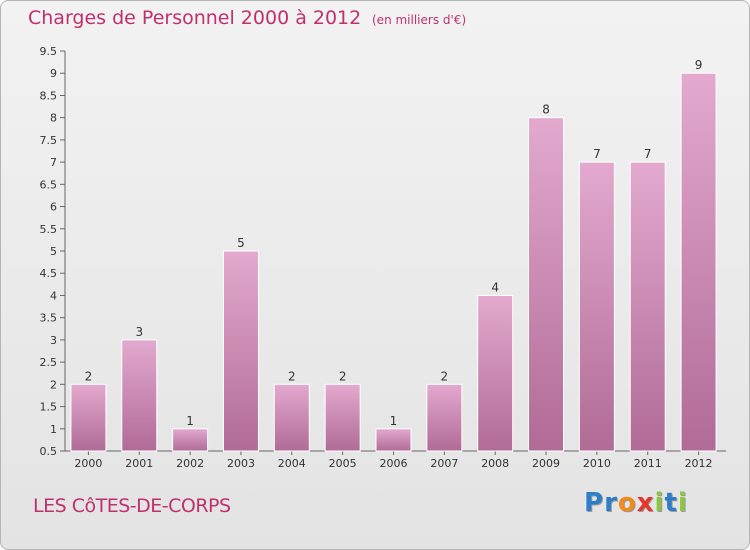 This screenshot has height=550, width=750. Describe the element at coordinates (444, 417) in the screenshot. I see `bar-2007` at that location.